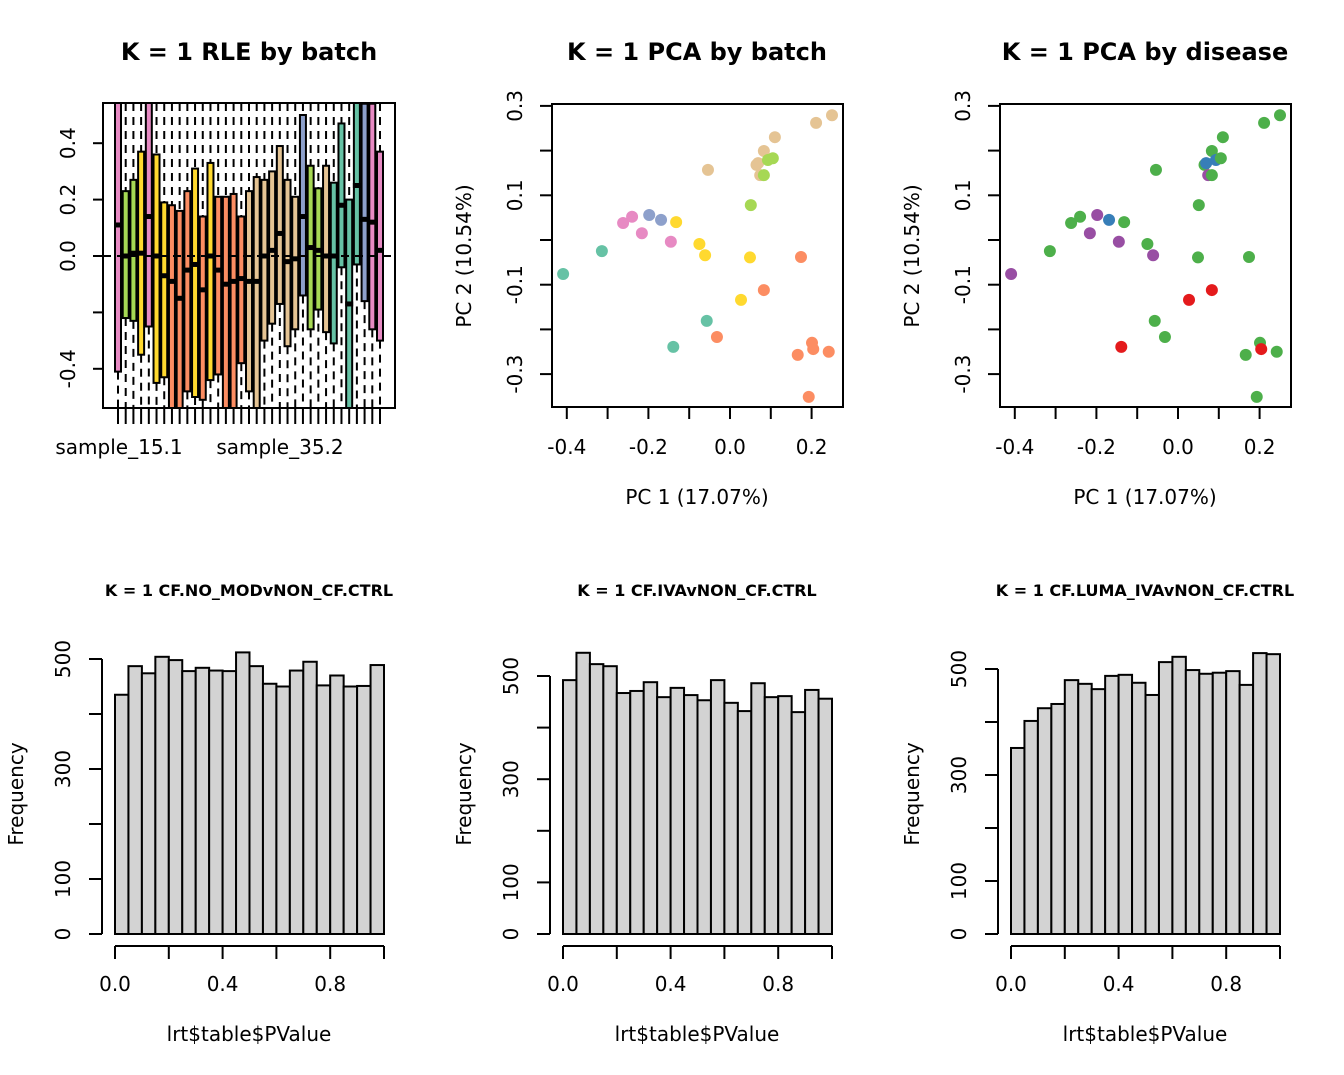 This screenshot has width=1344, height=1075. I want to click on pca-batch-title: K = 1 PCA by batch, so click(697, 52).